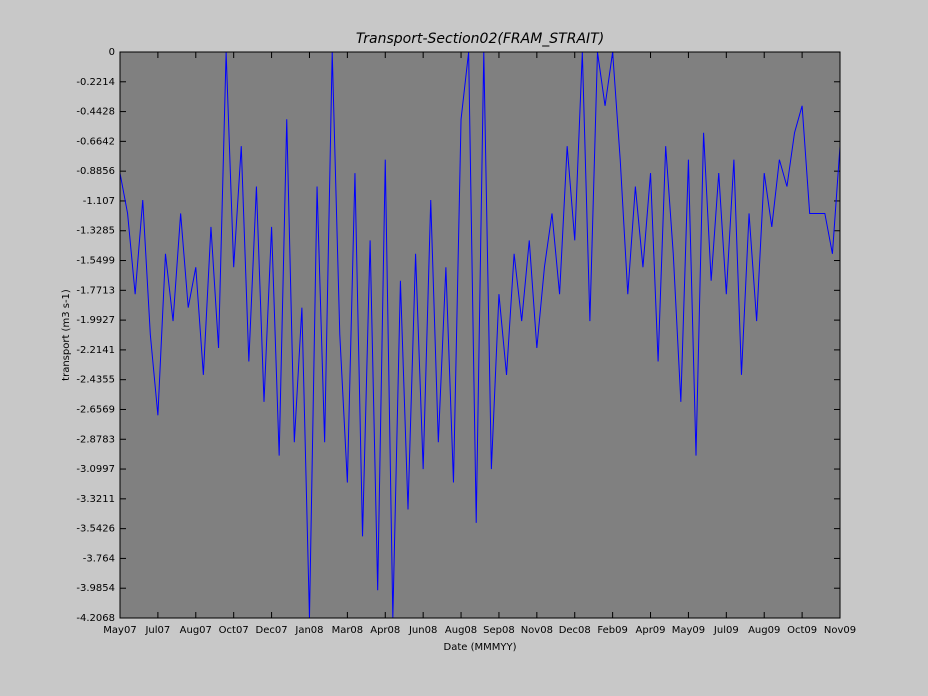  What do you see at coordinates (196, 630) in the screenshot?
I see `x-tick-label: Aug07` at bounding box center [196, 630].